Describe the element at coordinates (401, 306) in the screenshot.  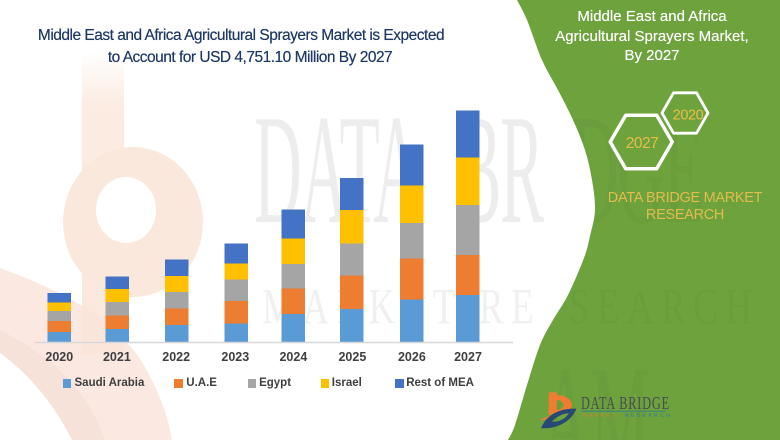
I see `svg-text: MARKET RE` at that location.